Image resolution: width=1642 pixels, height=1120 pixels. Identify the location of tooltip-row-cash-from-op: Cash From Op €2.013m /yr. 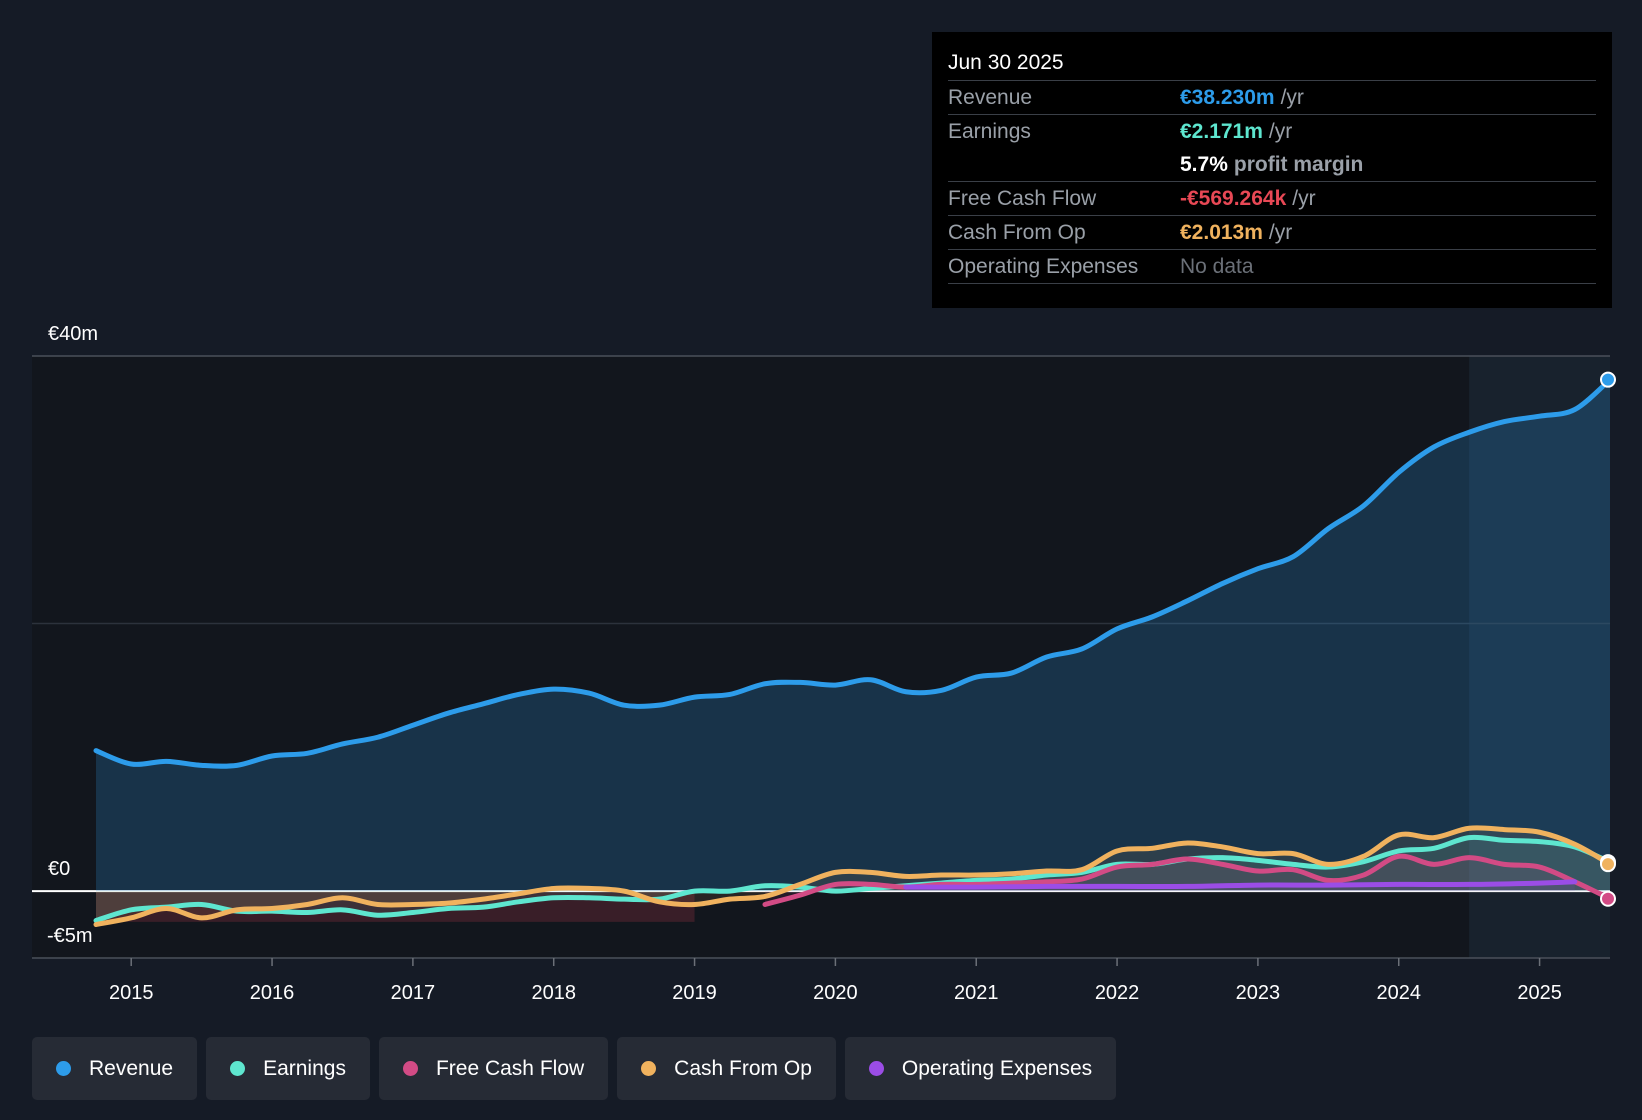
(1272, 233).